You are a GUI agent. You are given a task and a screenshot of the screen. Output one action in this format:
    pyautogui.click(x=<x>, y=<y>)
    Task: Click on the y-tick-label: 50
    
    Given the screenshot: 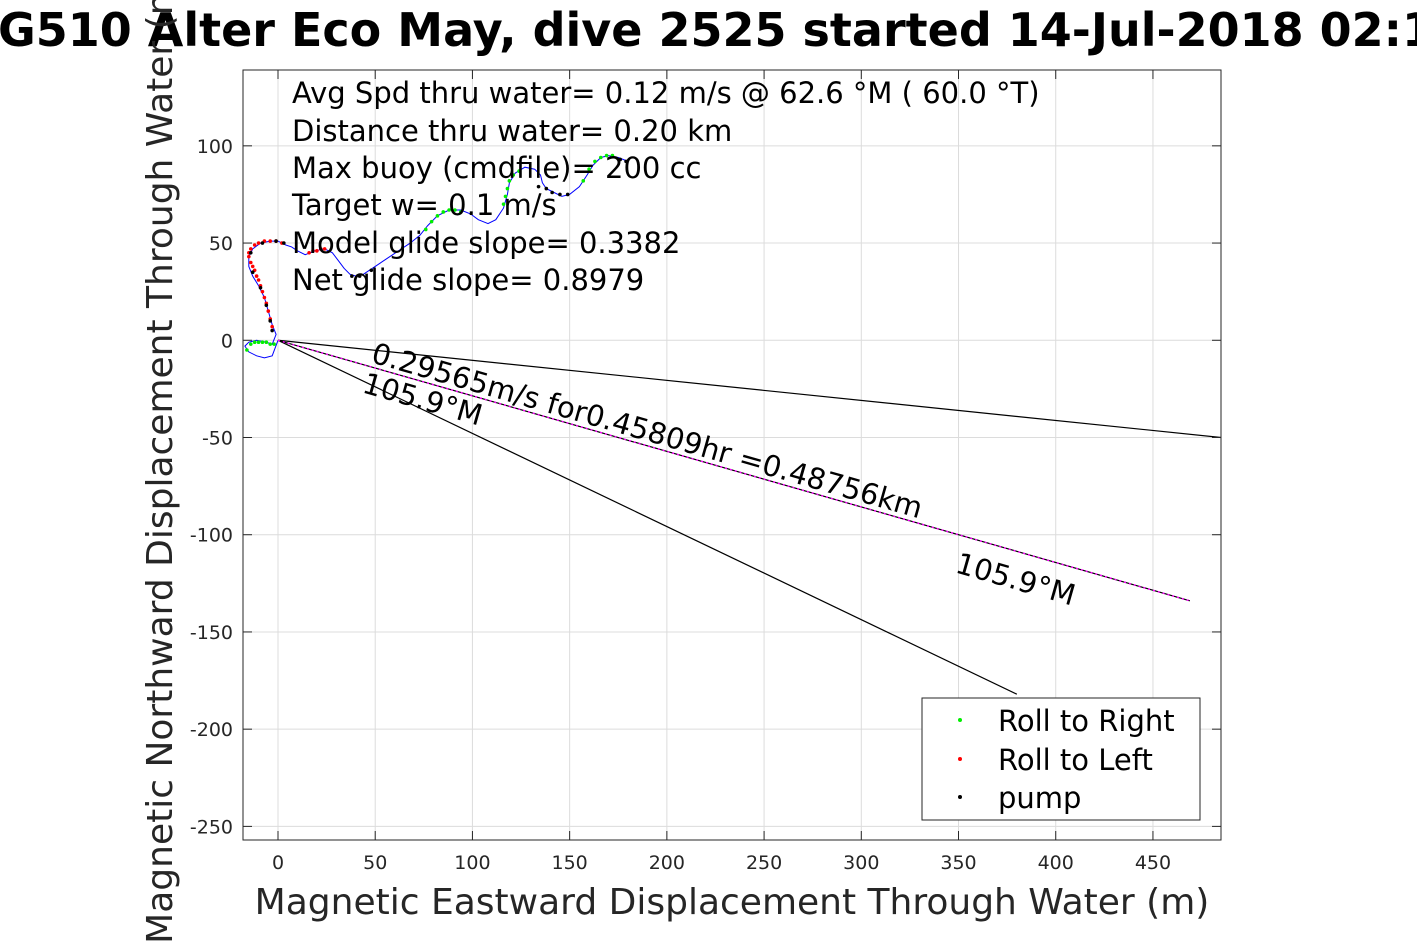 What is the action you would take?
    pyautogui.click(x=221, y=244)
    